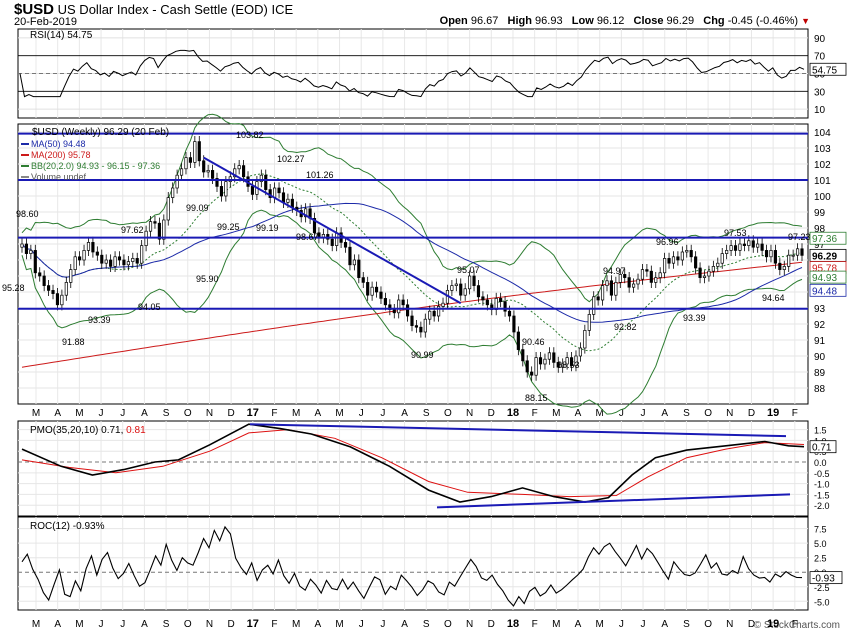  What do you see at coordinates (648, 21) in the screenshot?
I see `close-label: Close` at bounding box center [648, 21].